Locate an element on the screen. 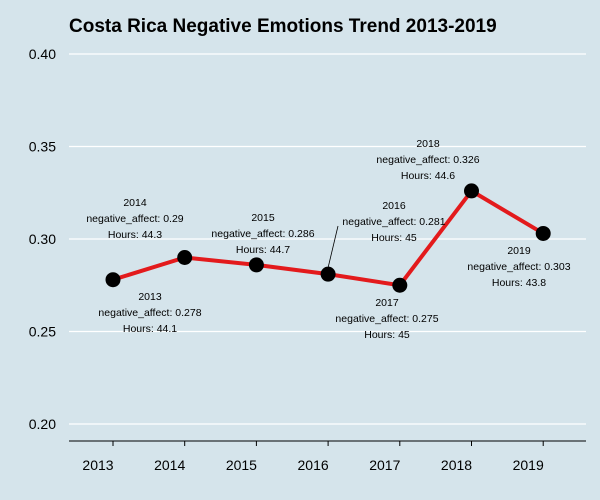 This screenshot has width=600, height=500. x-tick-label: 2014 is located at coordinates (169, 465).